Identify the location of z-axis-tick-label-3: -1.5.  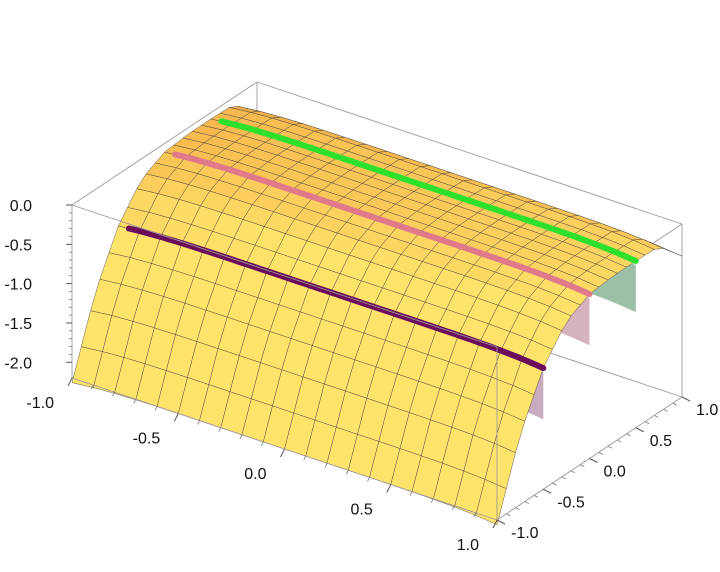
(18, 324).